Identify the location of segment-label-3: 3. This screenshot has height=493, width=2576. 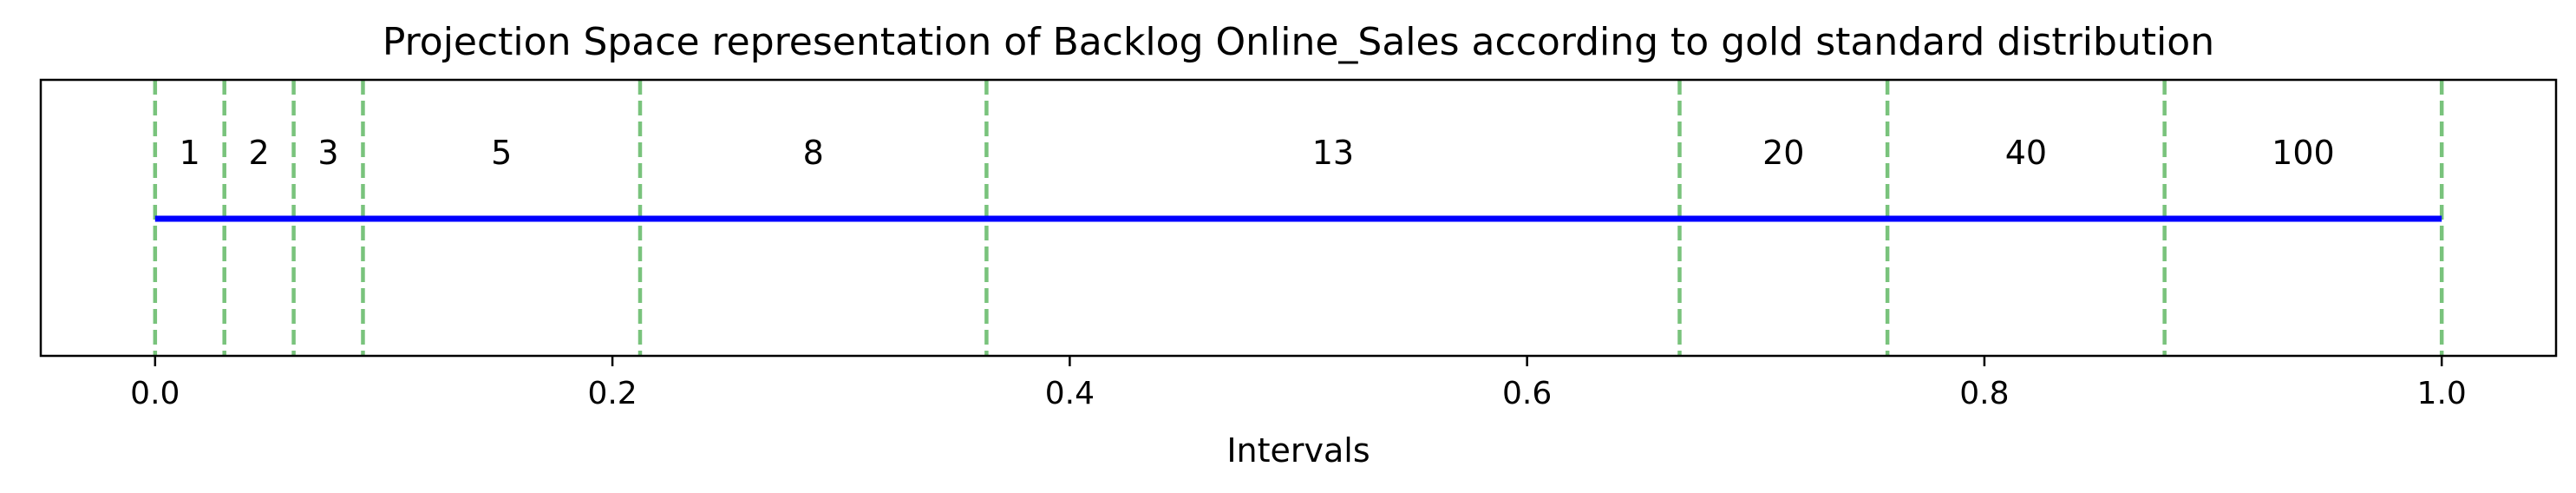
(327, 153).